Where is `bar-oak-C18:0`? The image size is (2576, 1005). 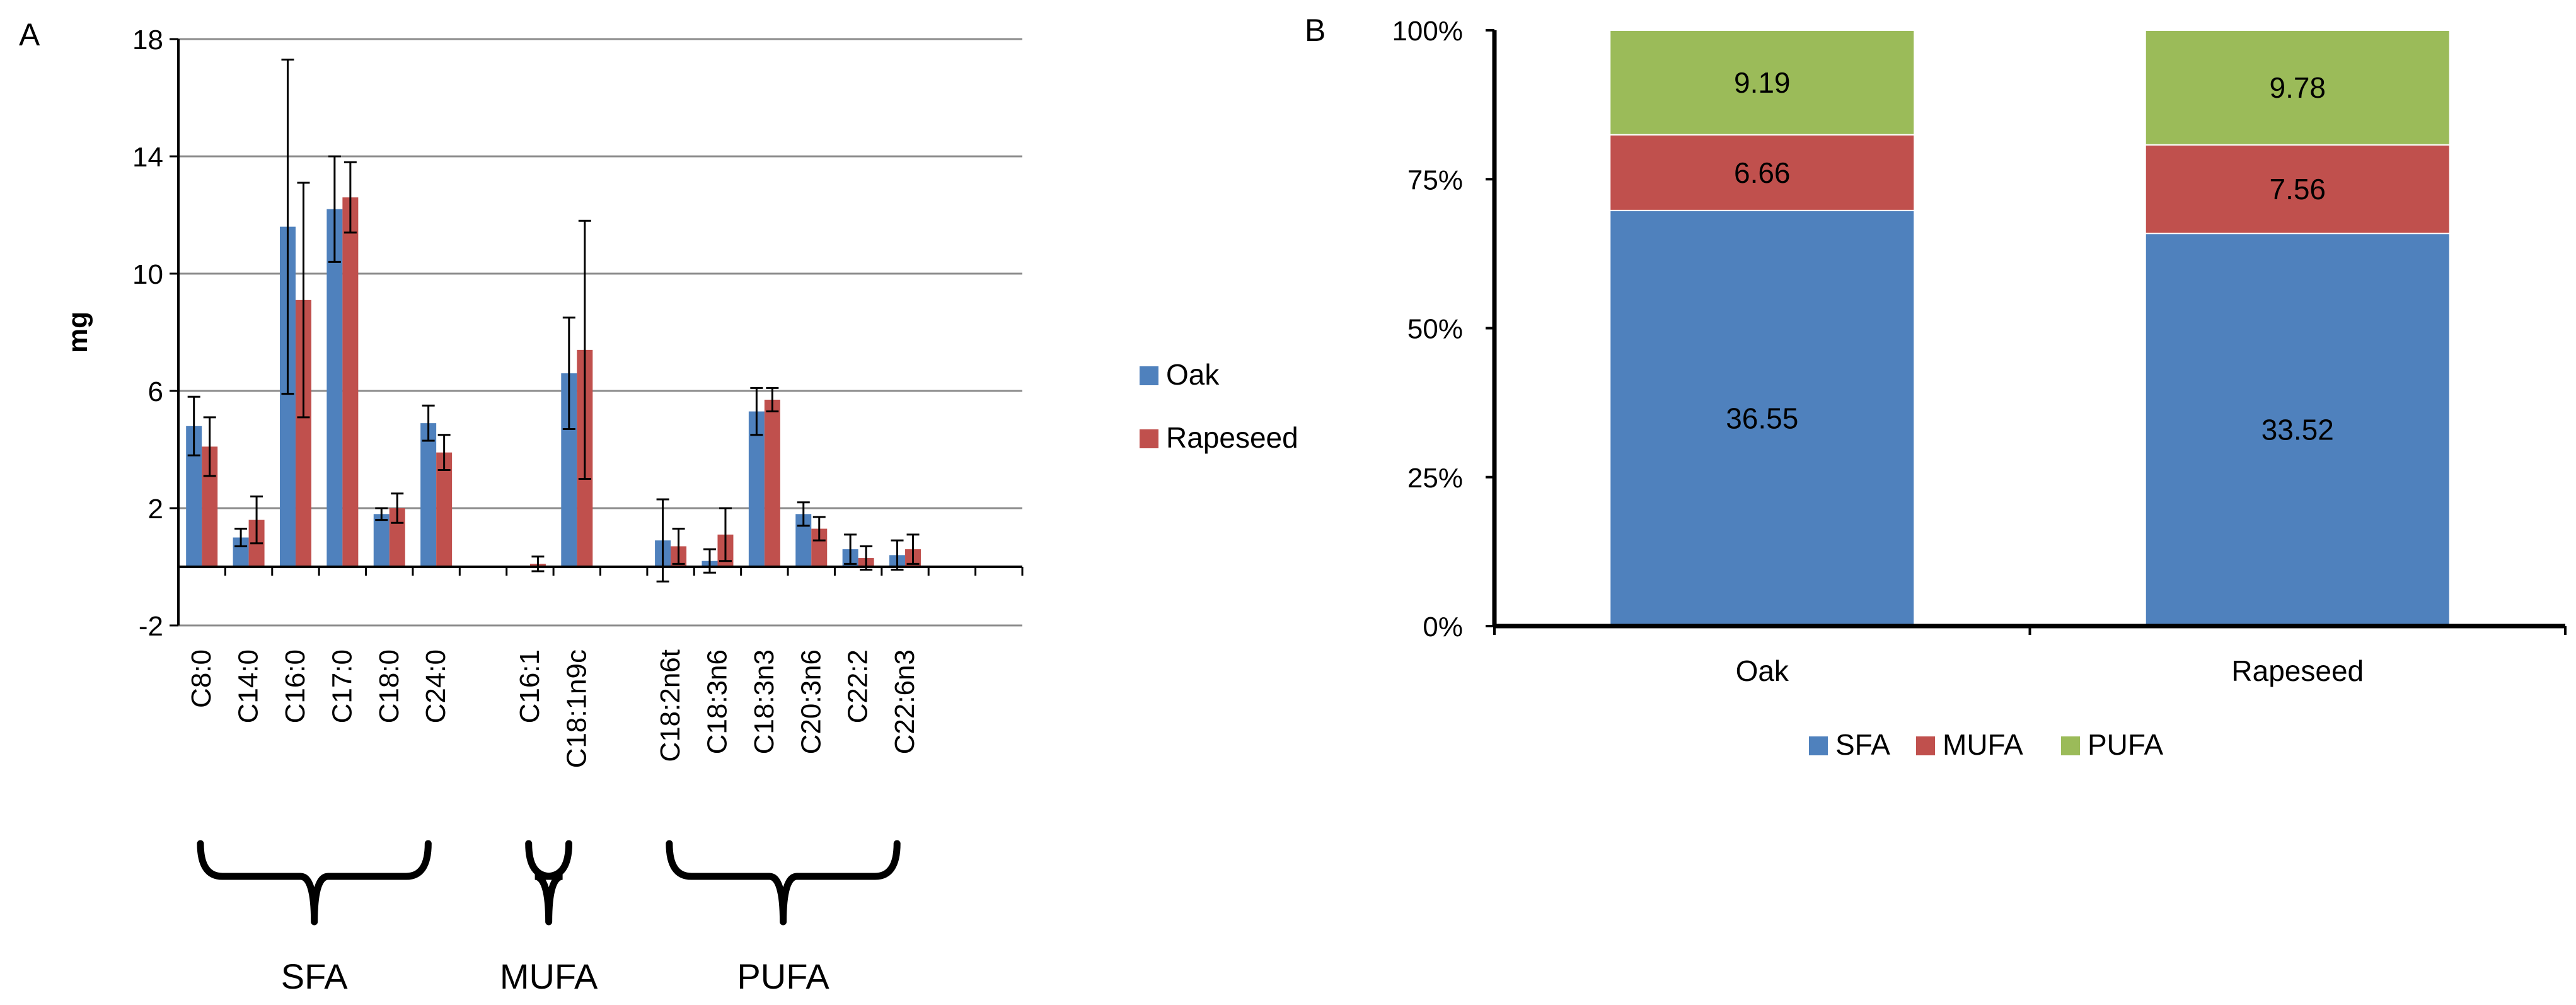 bar-oak-C18:0 is located at coordinates (382, 541).